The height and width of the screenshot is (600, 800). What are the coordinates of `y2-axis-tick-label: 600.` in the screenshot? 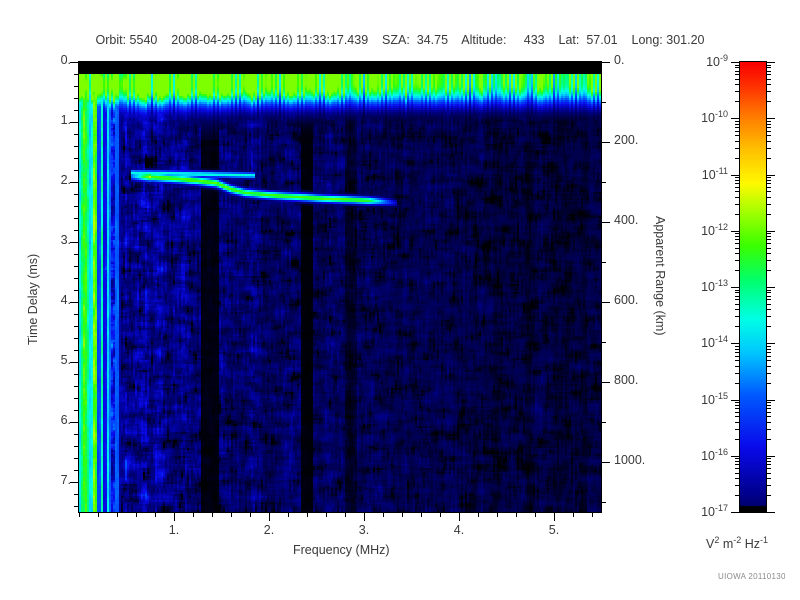 It's located at (626, 300).